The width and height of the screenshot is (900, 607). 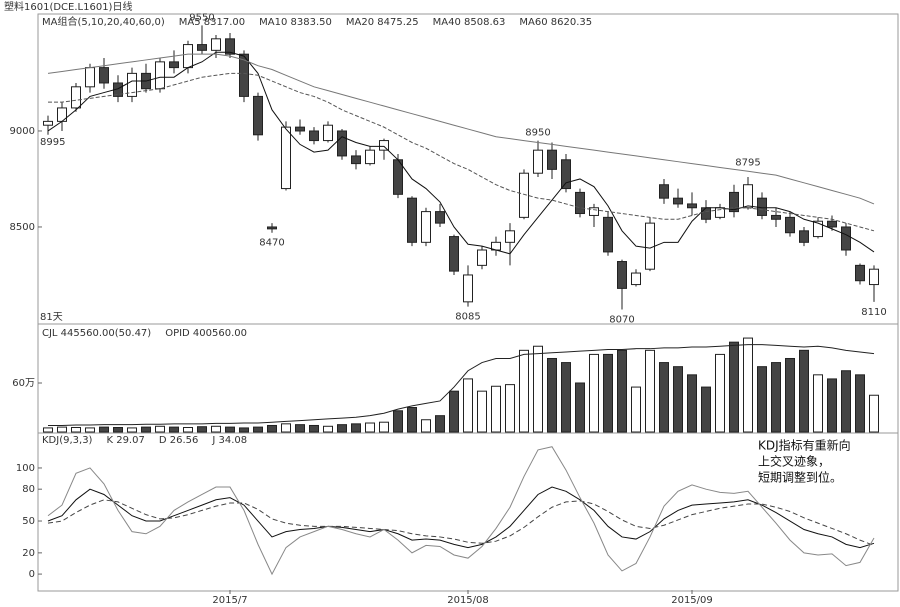 I want to click on header-item: OPID 400560.00, so click(x=206, y=333).